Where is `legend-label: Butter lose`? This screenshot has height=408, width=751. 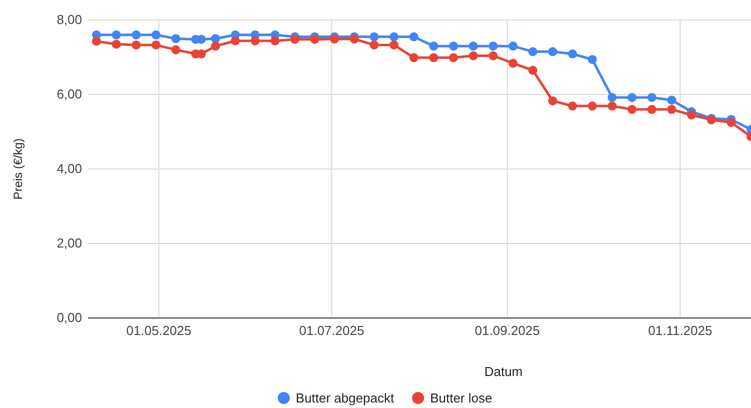
legend-label: Butter lose is located at coordinates (461, 398).